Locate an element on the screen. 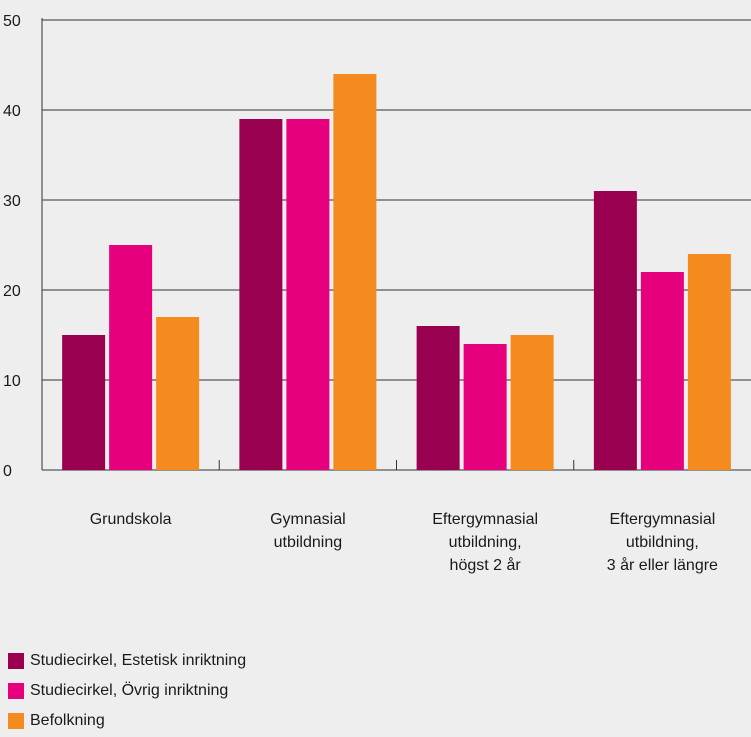  legend-item: Befolkning is located at coordinates (127, 721).